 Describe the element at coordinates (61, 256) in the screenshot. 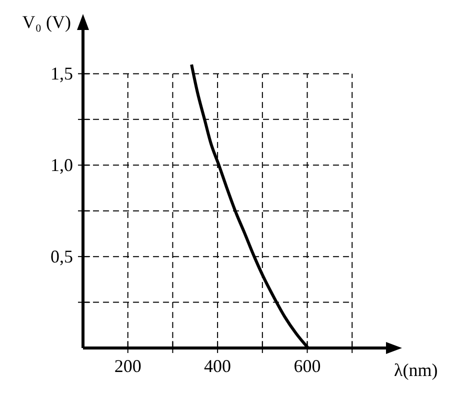

I see `y-tick-label: 0,5` at that location.